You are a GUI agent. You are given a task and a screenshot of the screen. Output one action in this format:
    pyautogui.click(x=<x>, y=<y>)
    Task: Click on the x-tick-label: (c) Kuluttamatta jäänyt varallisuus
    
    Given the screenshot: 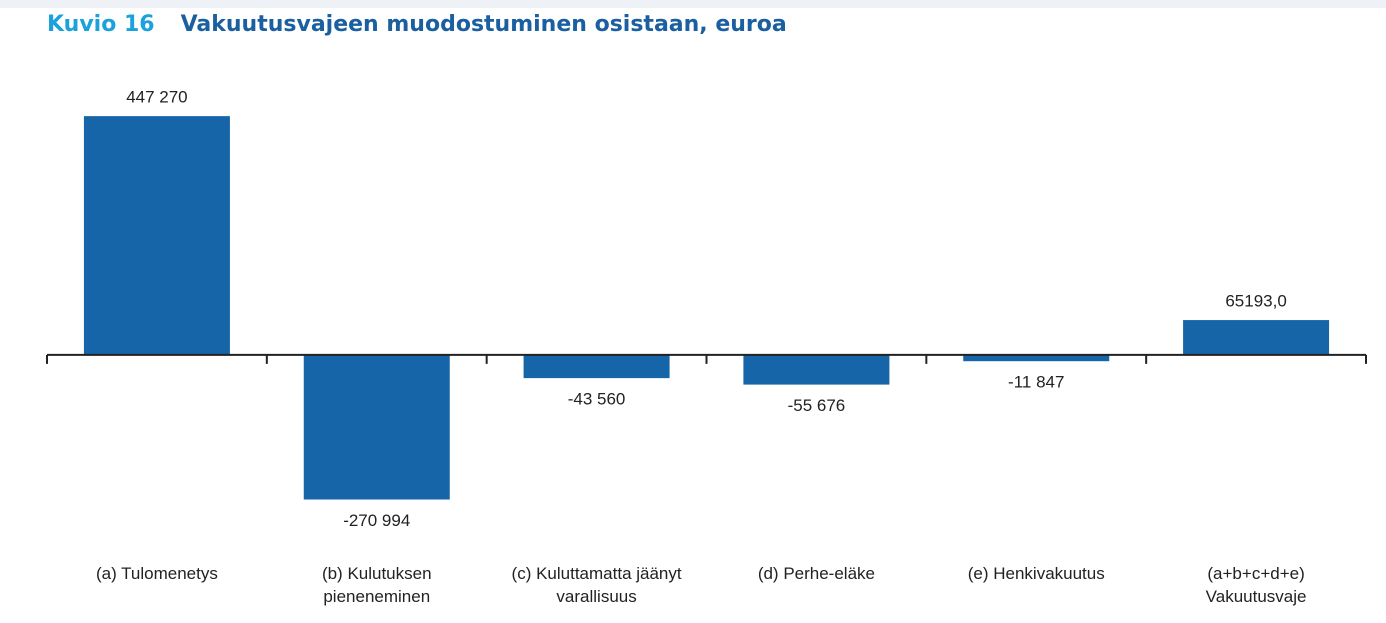 What is the action you would take?
    pyautogui.click(x=596, y=585)
    